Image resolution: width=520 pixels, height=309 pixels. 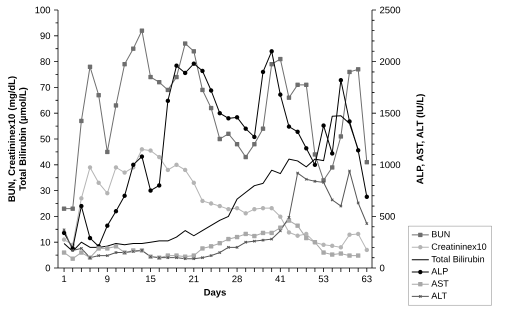 I want to click on legend-label: AST, so click(x=440, y=283).